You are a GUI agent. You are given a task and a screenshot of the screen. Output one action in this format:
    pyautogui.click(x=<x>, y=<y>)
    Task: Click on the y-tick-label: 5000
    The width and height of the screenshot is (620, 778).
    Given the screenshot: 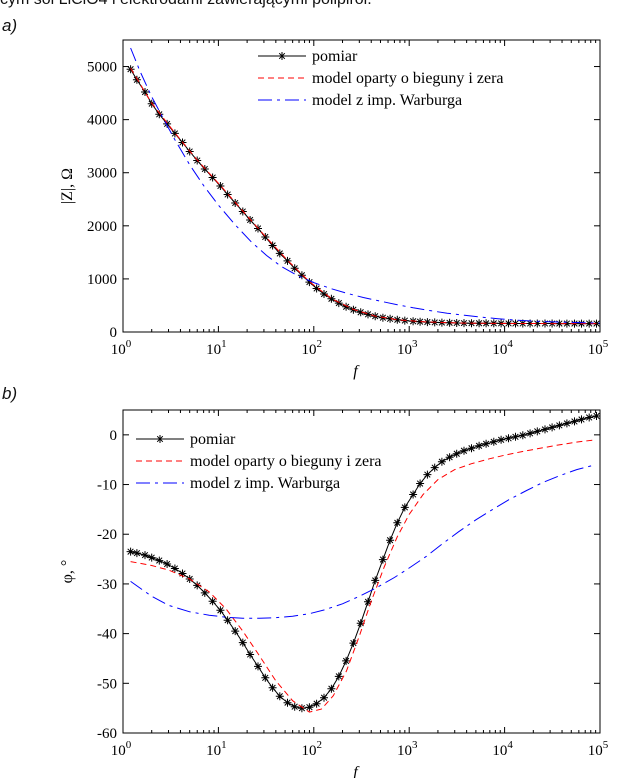 What is the action you would take?
    pyautogui.click(x=102, y=68)
    